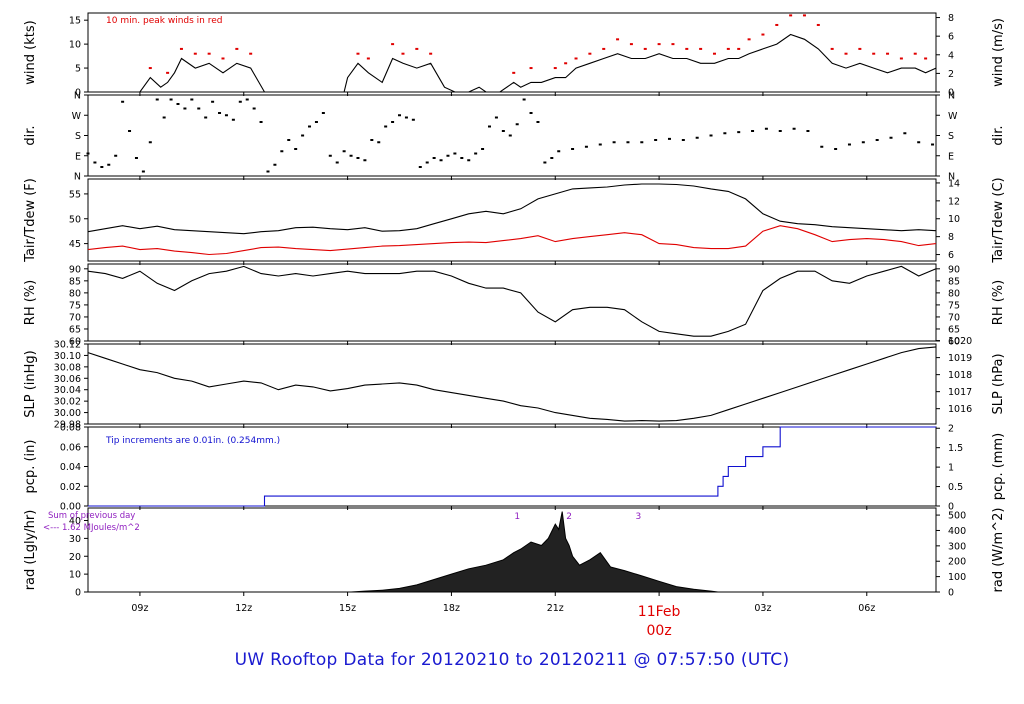 Image resolution: width=1024 pixels, height=704 pixels. What do you see at coordinates (512, 63) in the screenshot?
I see `series-line-wind` at bounding box center [512, 63].